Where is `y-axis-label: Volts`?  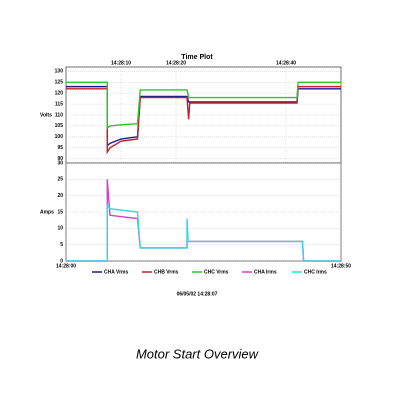
y-axis-label: Volts is located at coordinates (46, 115).